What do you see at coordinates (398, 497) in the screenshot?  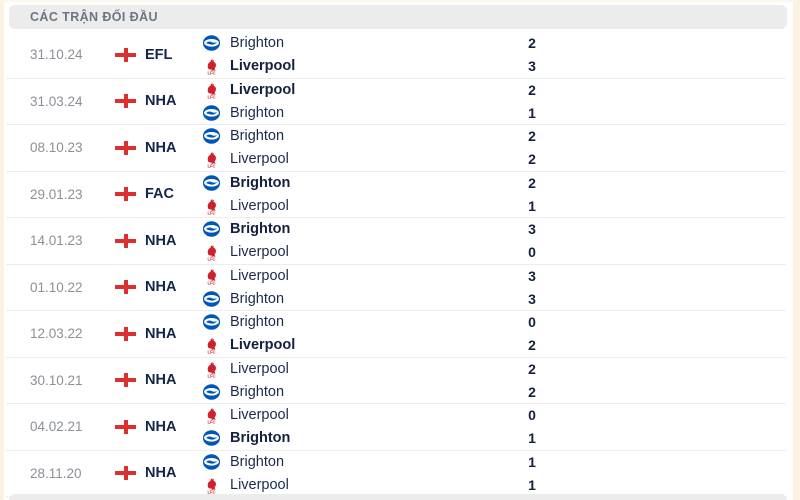 I see `next-section-header-edge` at bounding box center [398, 497].